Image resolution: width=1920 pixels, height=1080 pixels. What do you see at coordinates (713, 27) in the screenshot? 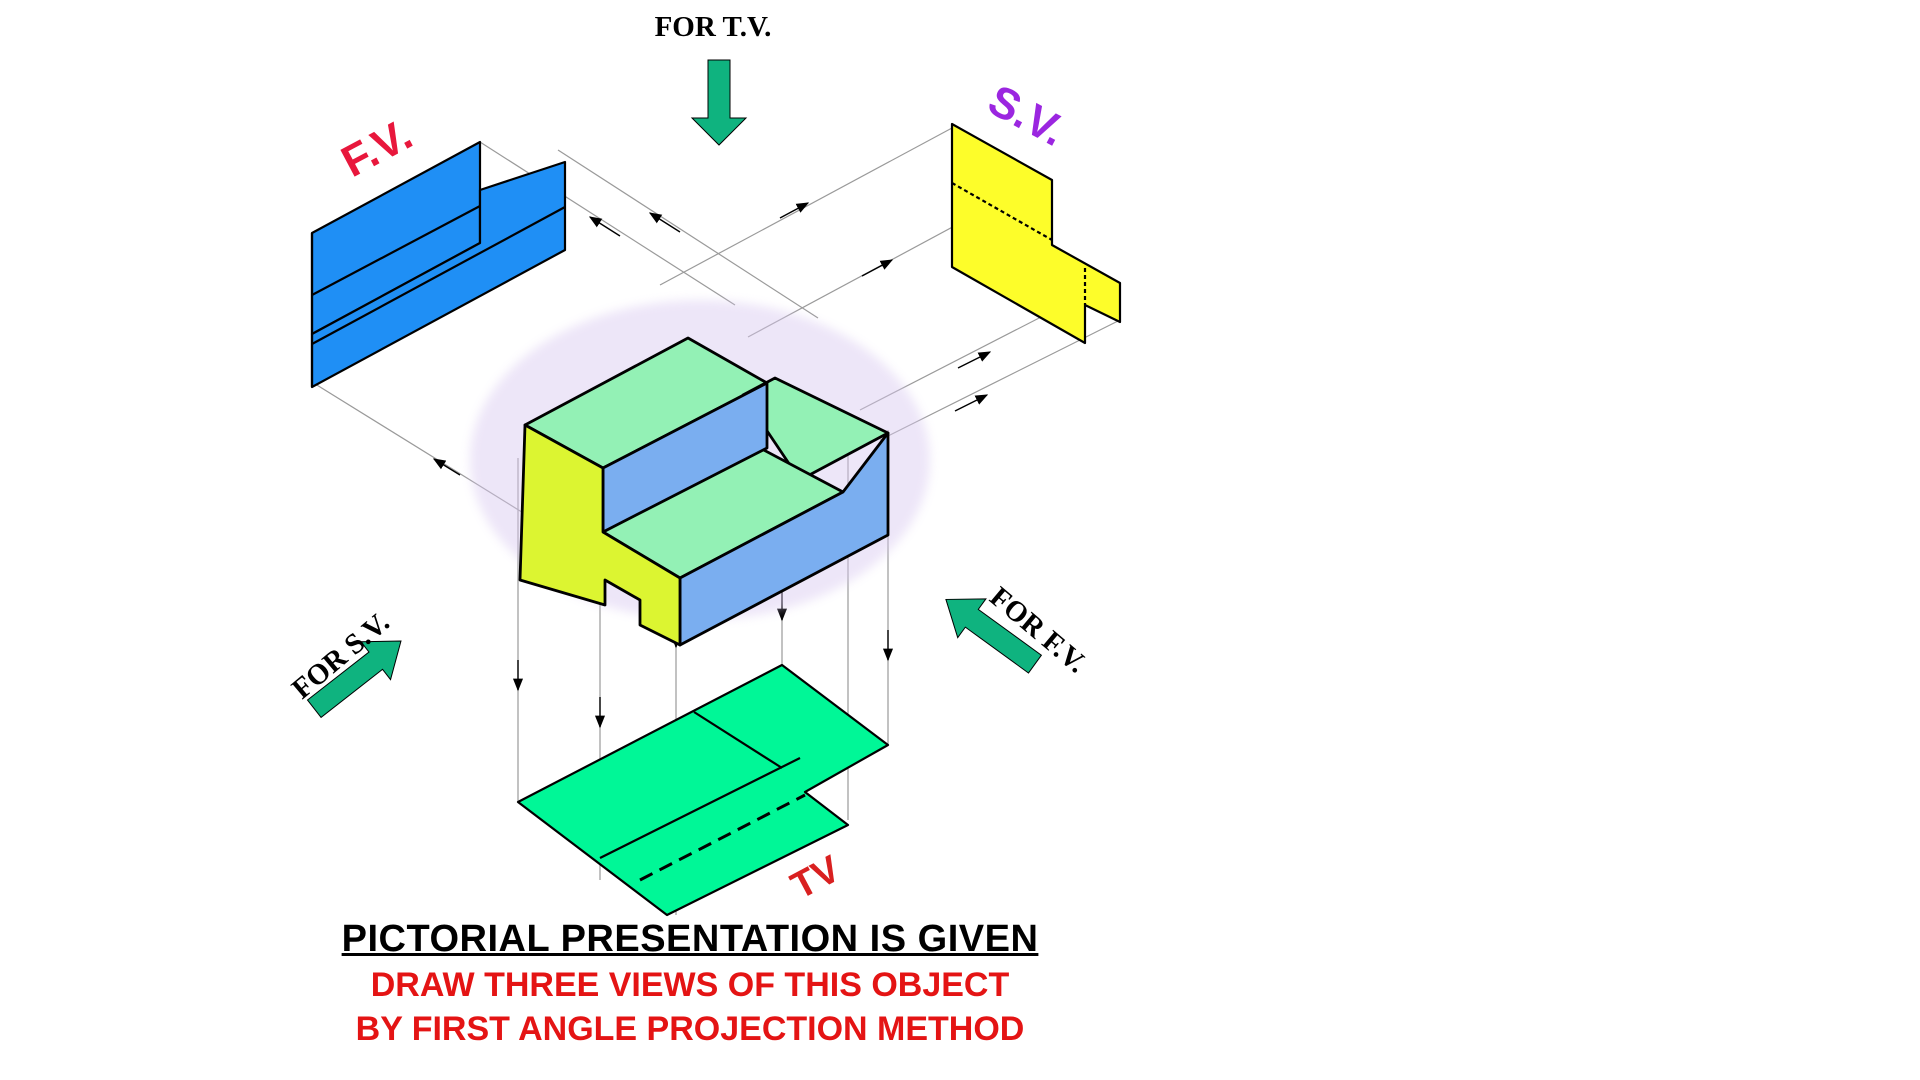
I see `for-tv-label: FOR T.V.` at bounding box center [713, 27].